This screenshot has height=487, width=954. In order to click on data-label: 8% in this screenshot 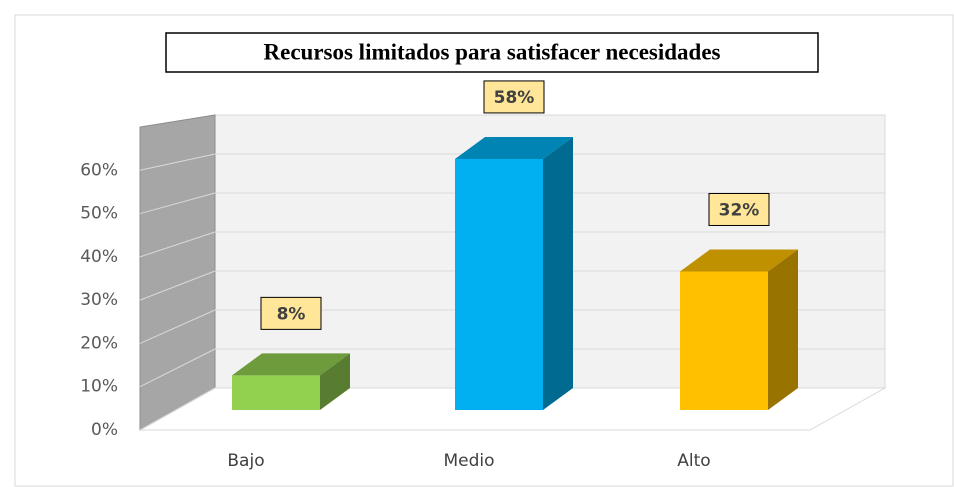, I will do `click(291, 314)`.